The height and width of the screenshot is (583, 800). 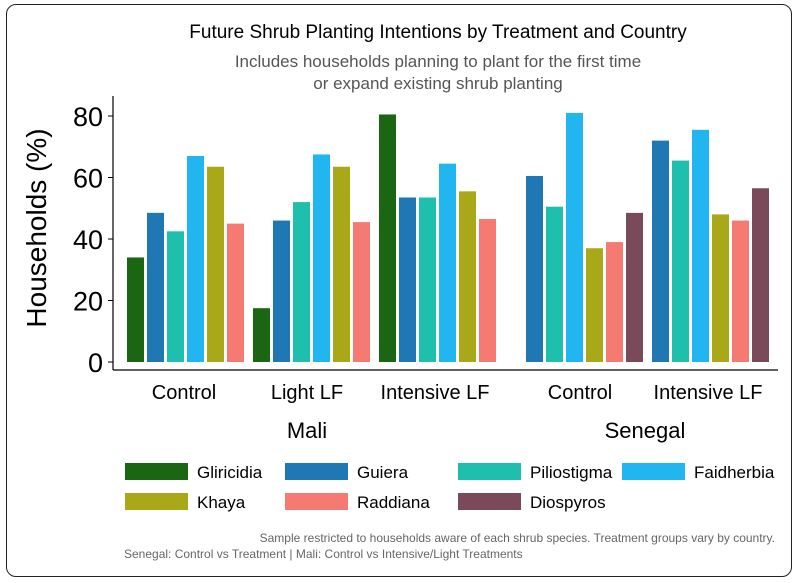 What do you see at coordinates (156, 501) in the screenshot?
I see `legend-swatch-khaya` at bounding box center [156, 501].